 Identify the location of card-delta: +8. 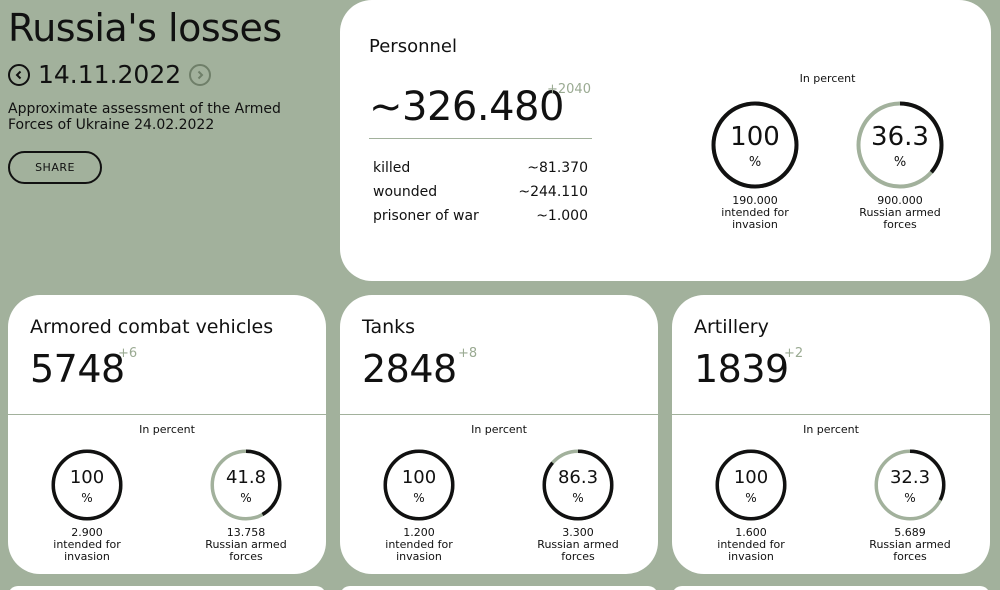
(468, 353).